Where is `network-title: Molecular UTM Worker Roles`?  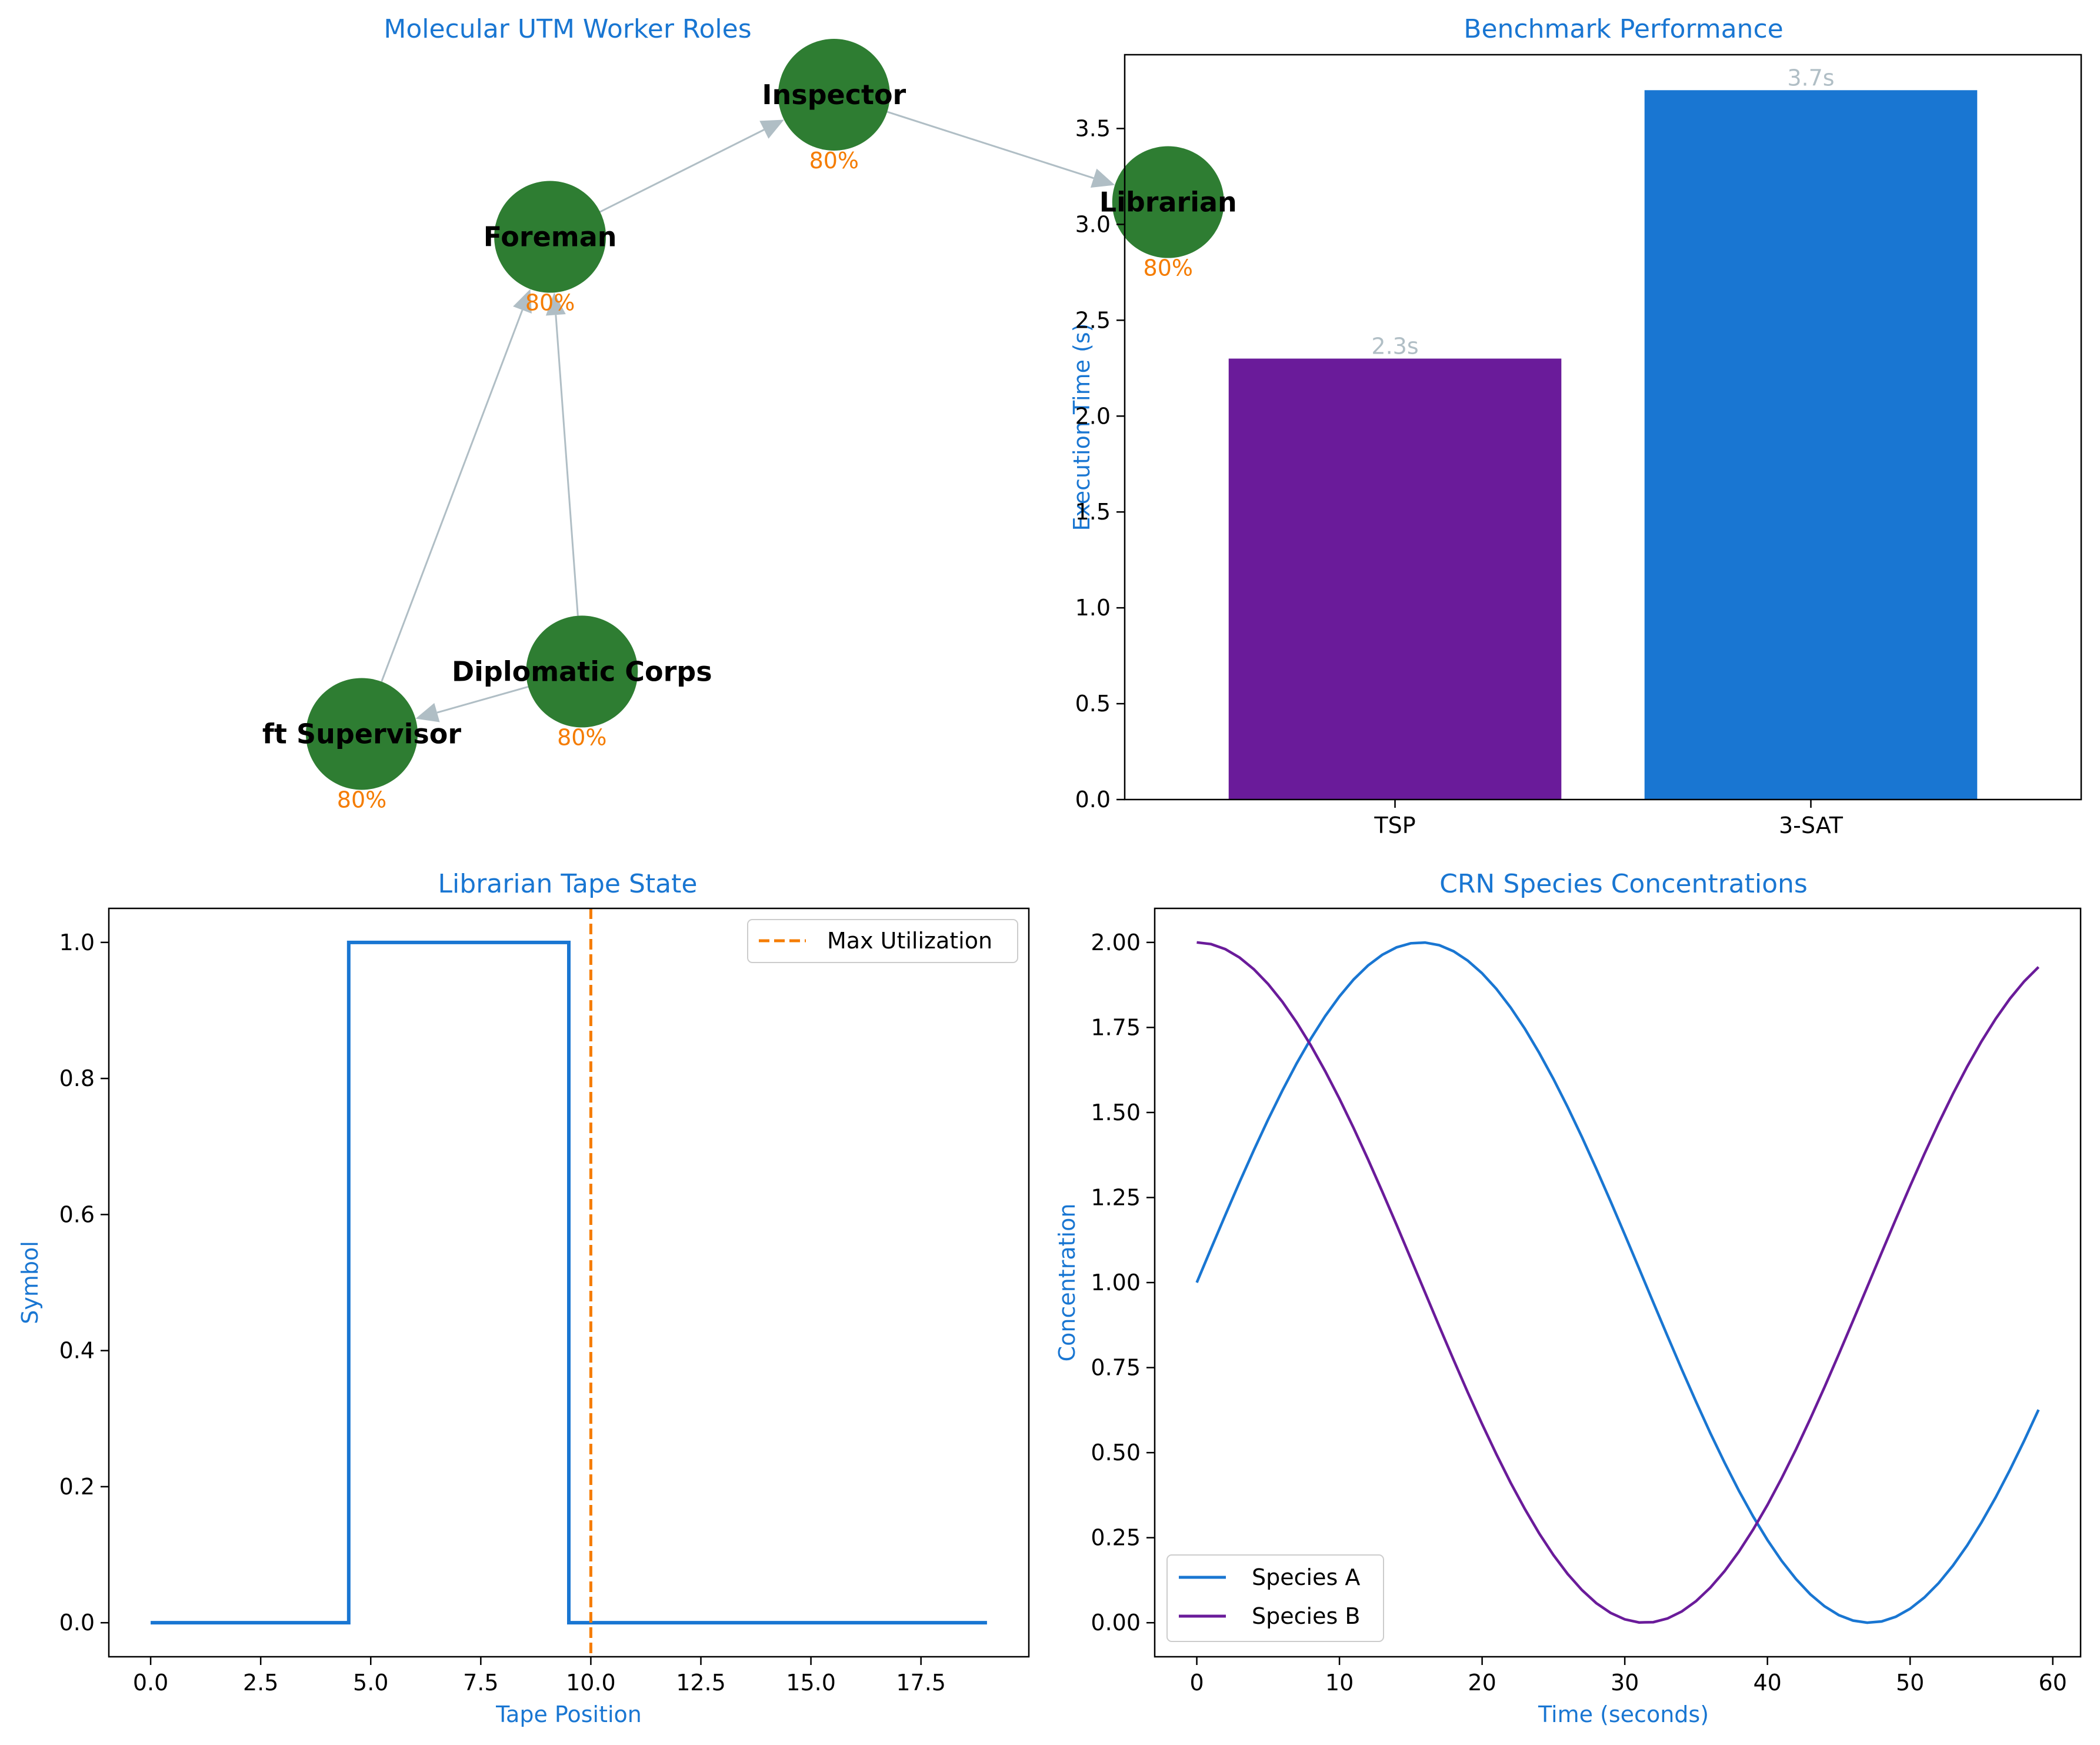 network-title: Molecular UTM Worker Roles is located at coordinates (567, 29).